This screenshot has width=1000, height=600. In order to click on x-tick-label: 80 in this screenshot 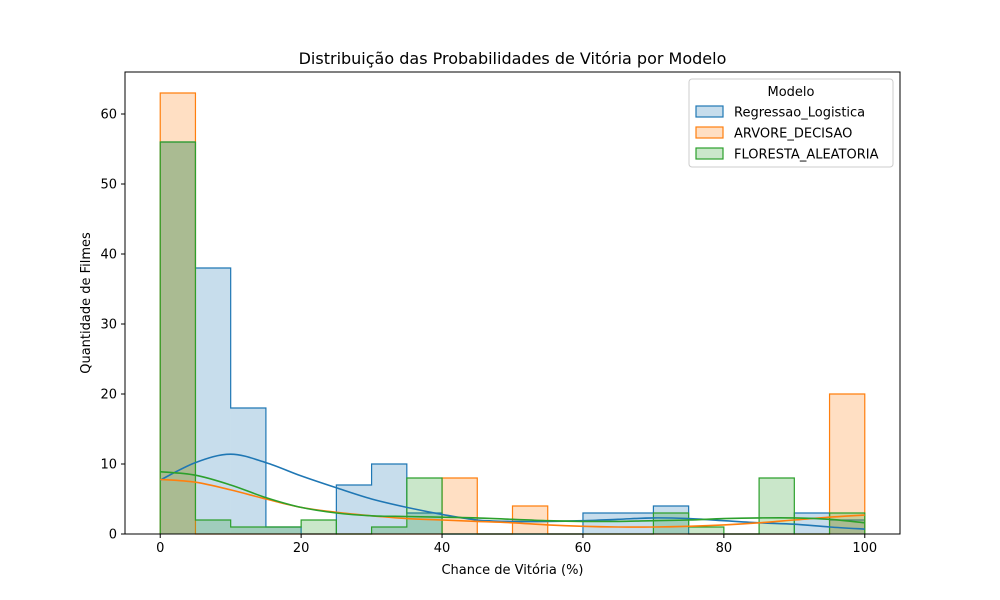, I will do `click(724, 548)`.